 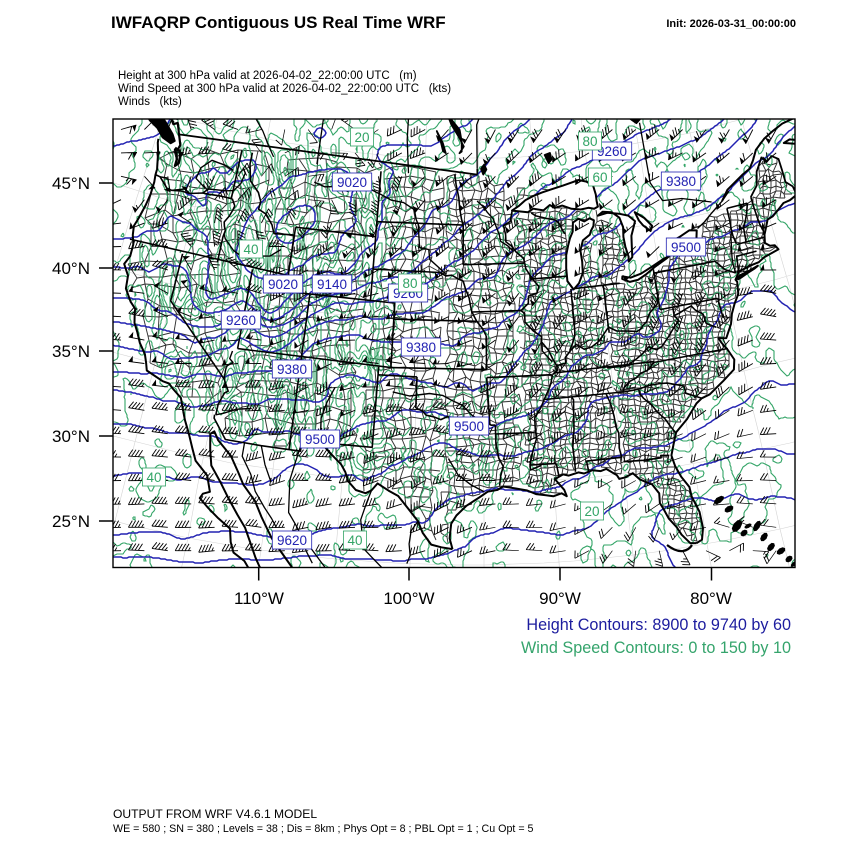 I want to click on svg-text: 9620, so click(x=292, y=540).